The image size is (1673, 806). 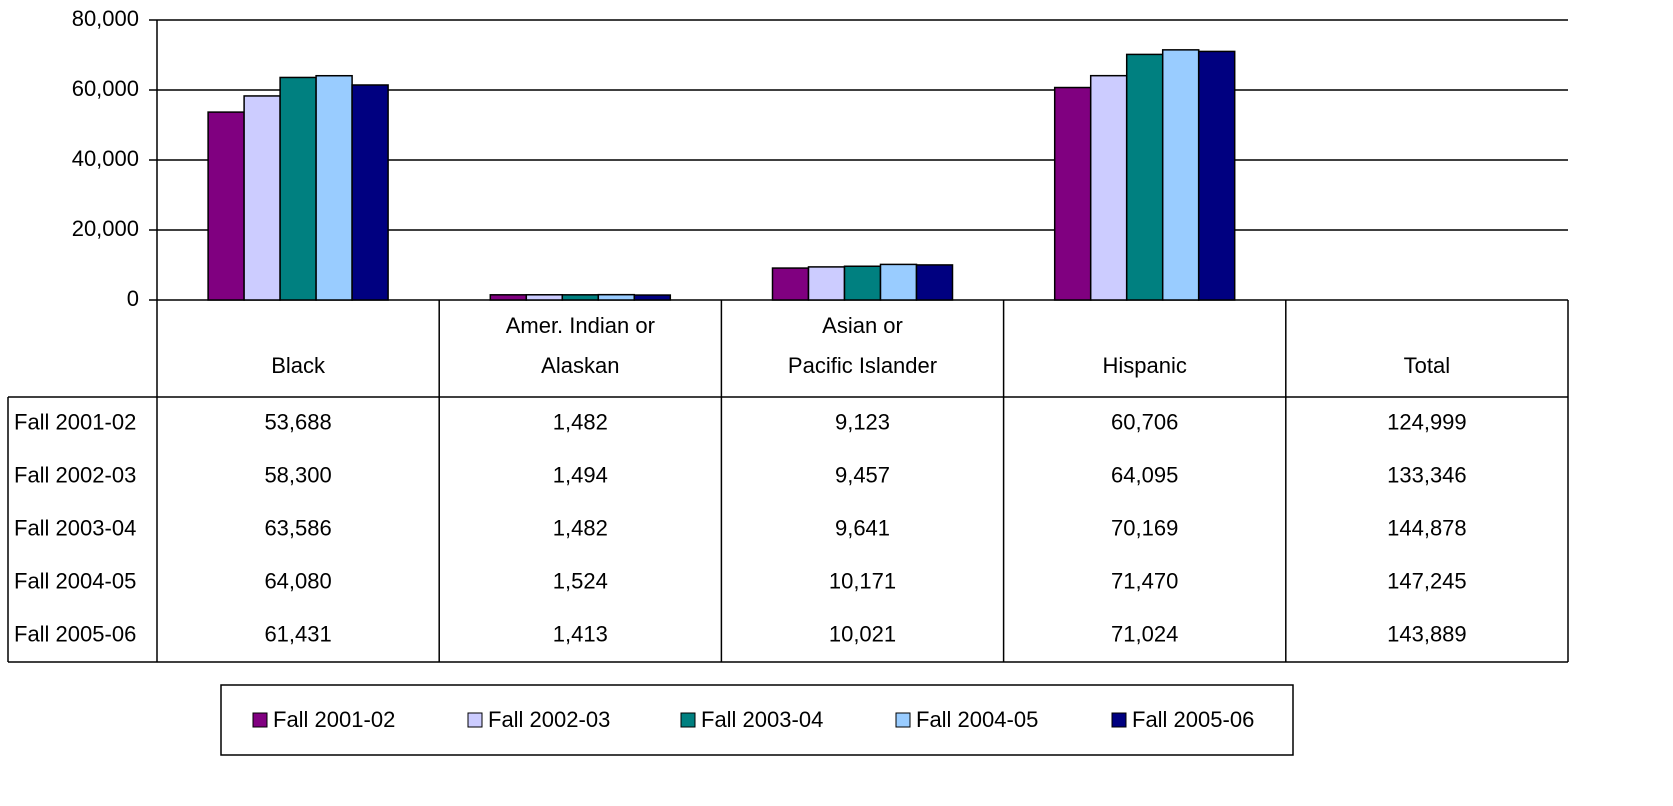 What do you see at coordinates (862, 421) in the screenshot?
I see `table-value: 9,123` at bounding box center [862, 421].